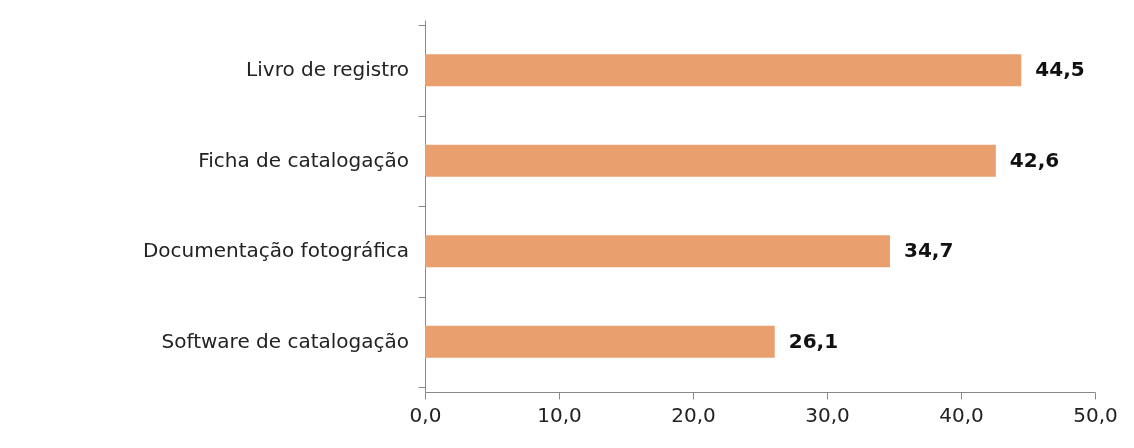 This screenshot has height=448, width=1134. I want to click on x-tick-label: 50,0, so click(1095, 414).